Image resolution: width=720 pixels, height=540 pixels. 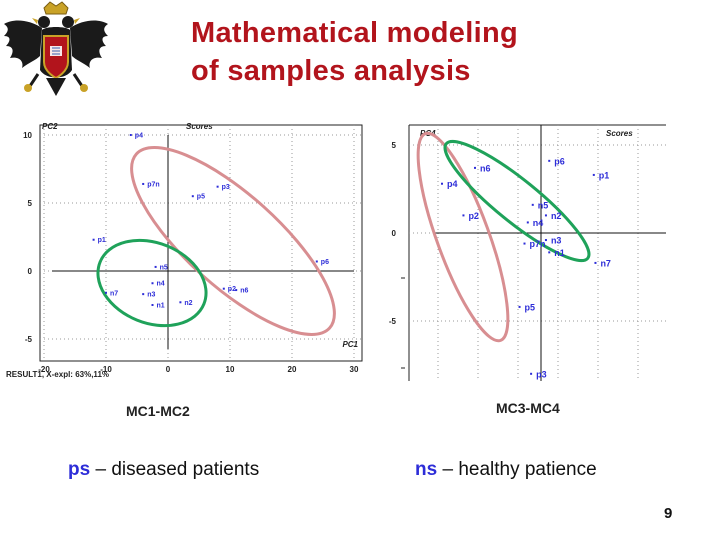 I want to click on university-emblem, so click(x=56, y=54).